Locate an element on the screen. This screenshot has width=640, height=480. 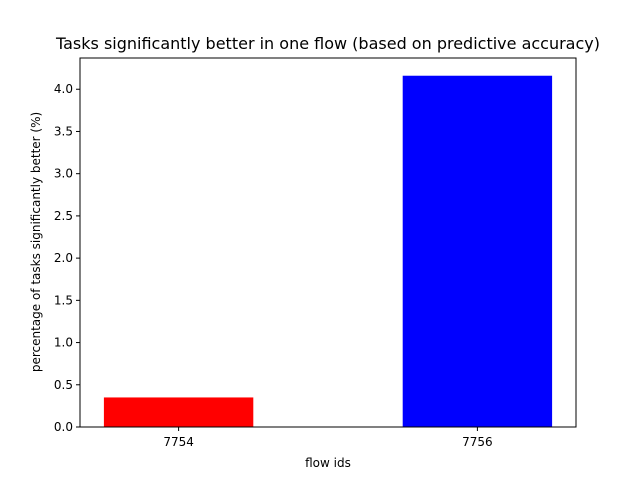
y-tick-label: 1.0 is located at coordinates (63, 343).